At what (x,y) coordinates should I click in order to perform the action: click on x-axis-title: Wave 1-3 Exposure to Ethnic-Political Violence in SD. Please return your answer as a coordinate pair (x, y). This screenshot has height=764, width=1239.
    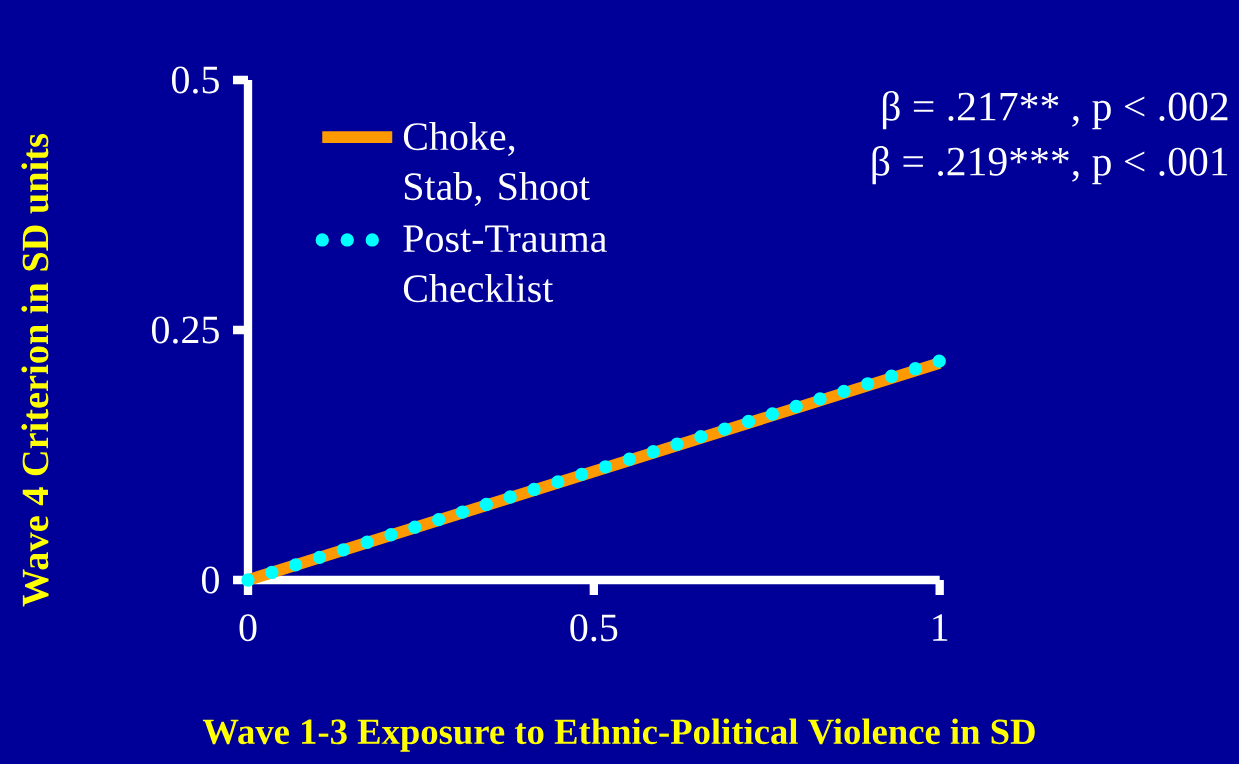
    Looking at the image, I should click on (618, 735).